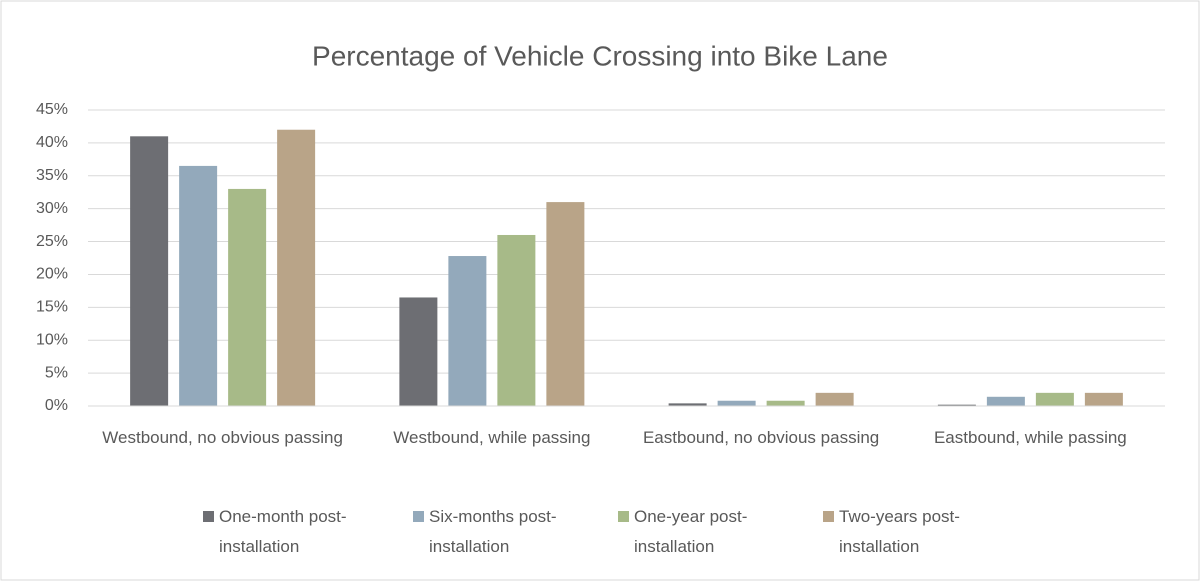  What do you see at coordinates (1030, 437) in the screenshot?
I see `x-tick-label: Eastbound, while passing` at bounding box center [1030, 437].